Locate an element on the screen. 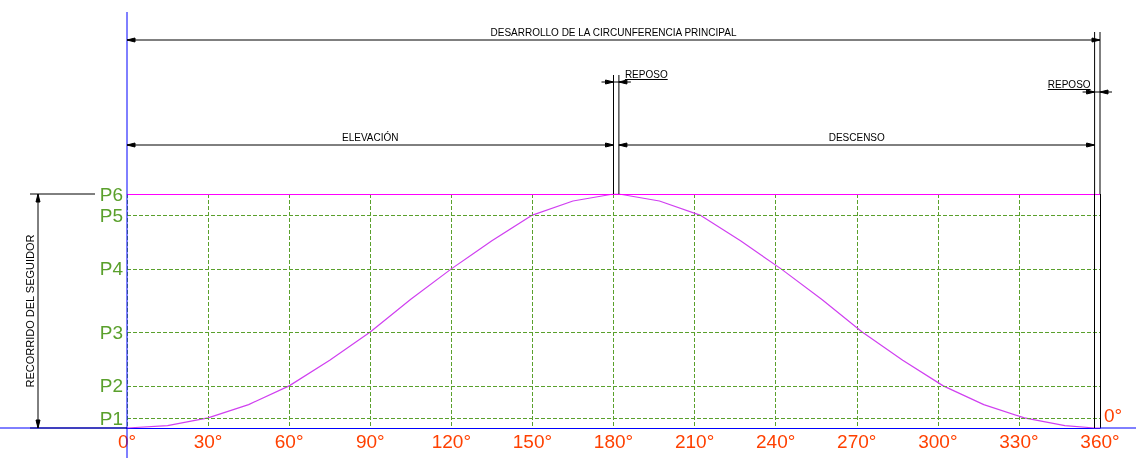  x-tick-label: 270° is located at coordinates (857, 441).